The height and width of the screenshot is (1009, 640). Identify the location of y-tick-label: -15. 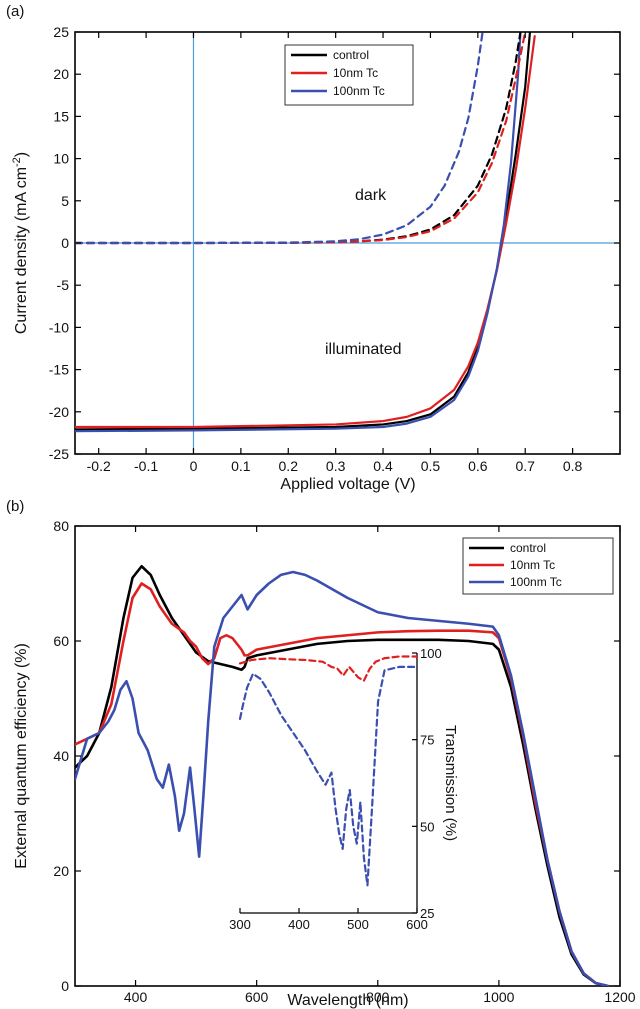
(59, 370).